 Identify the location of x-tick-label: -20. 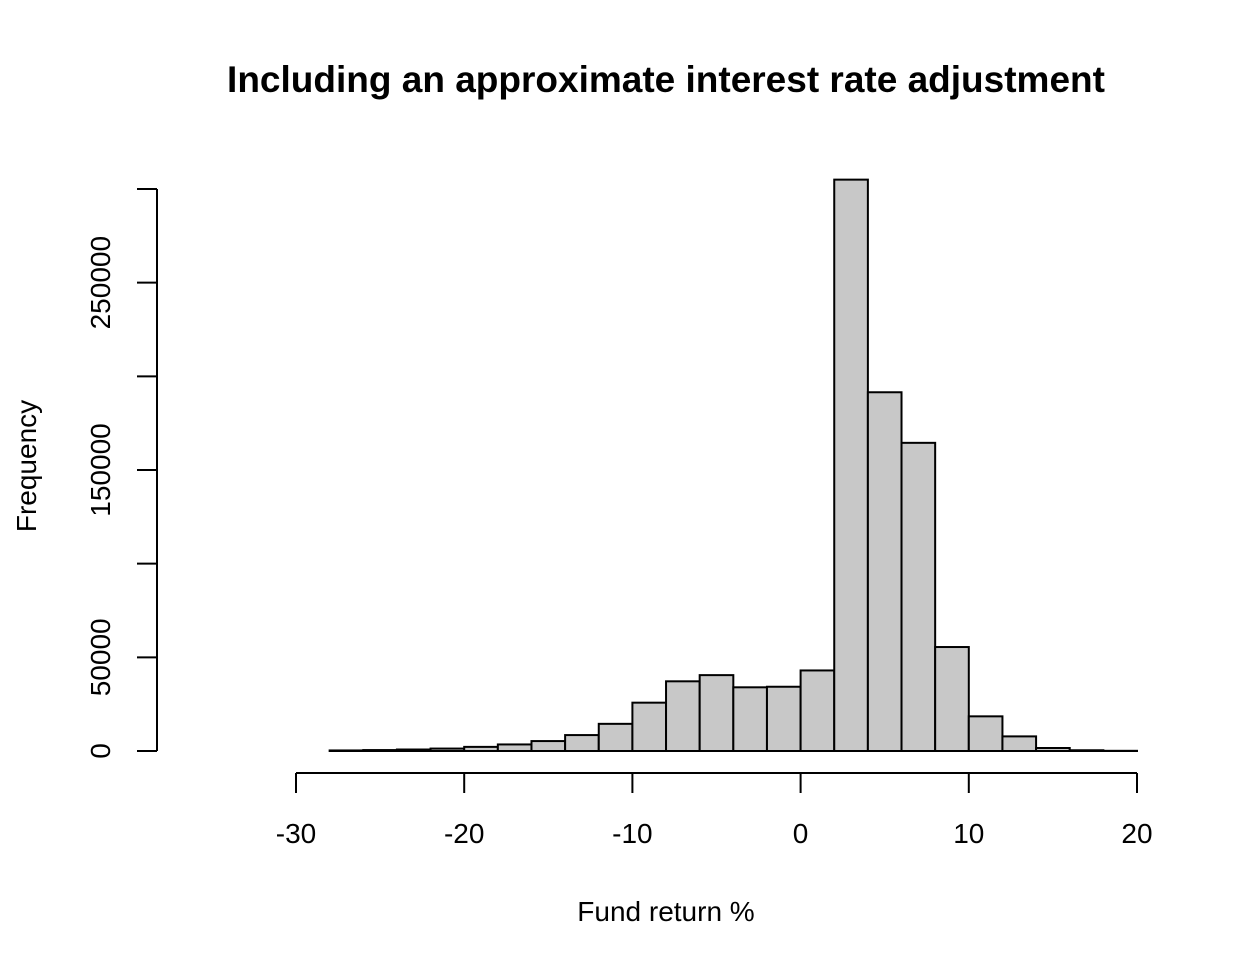
(464, 833).